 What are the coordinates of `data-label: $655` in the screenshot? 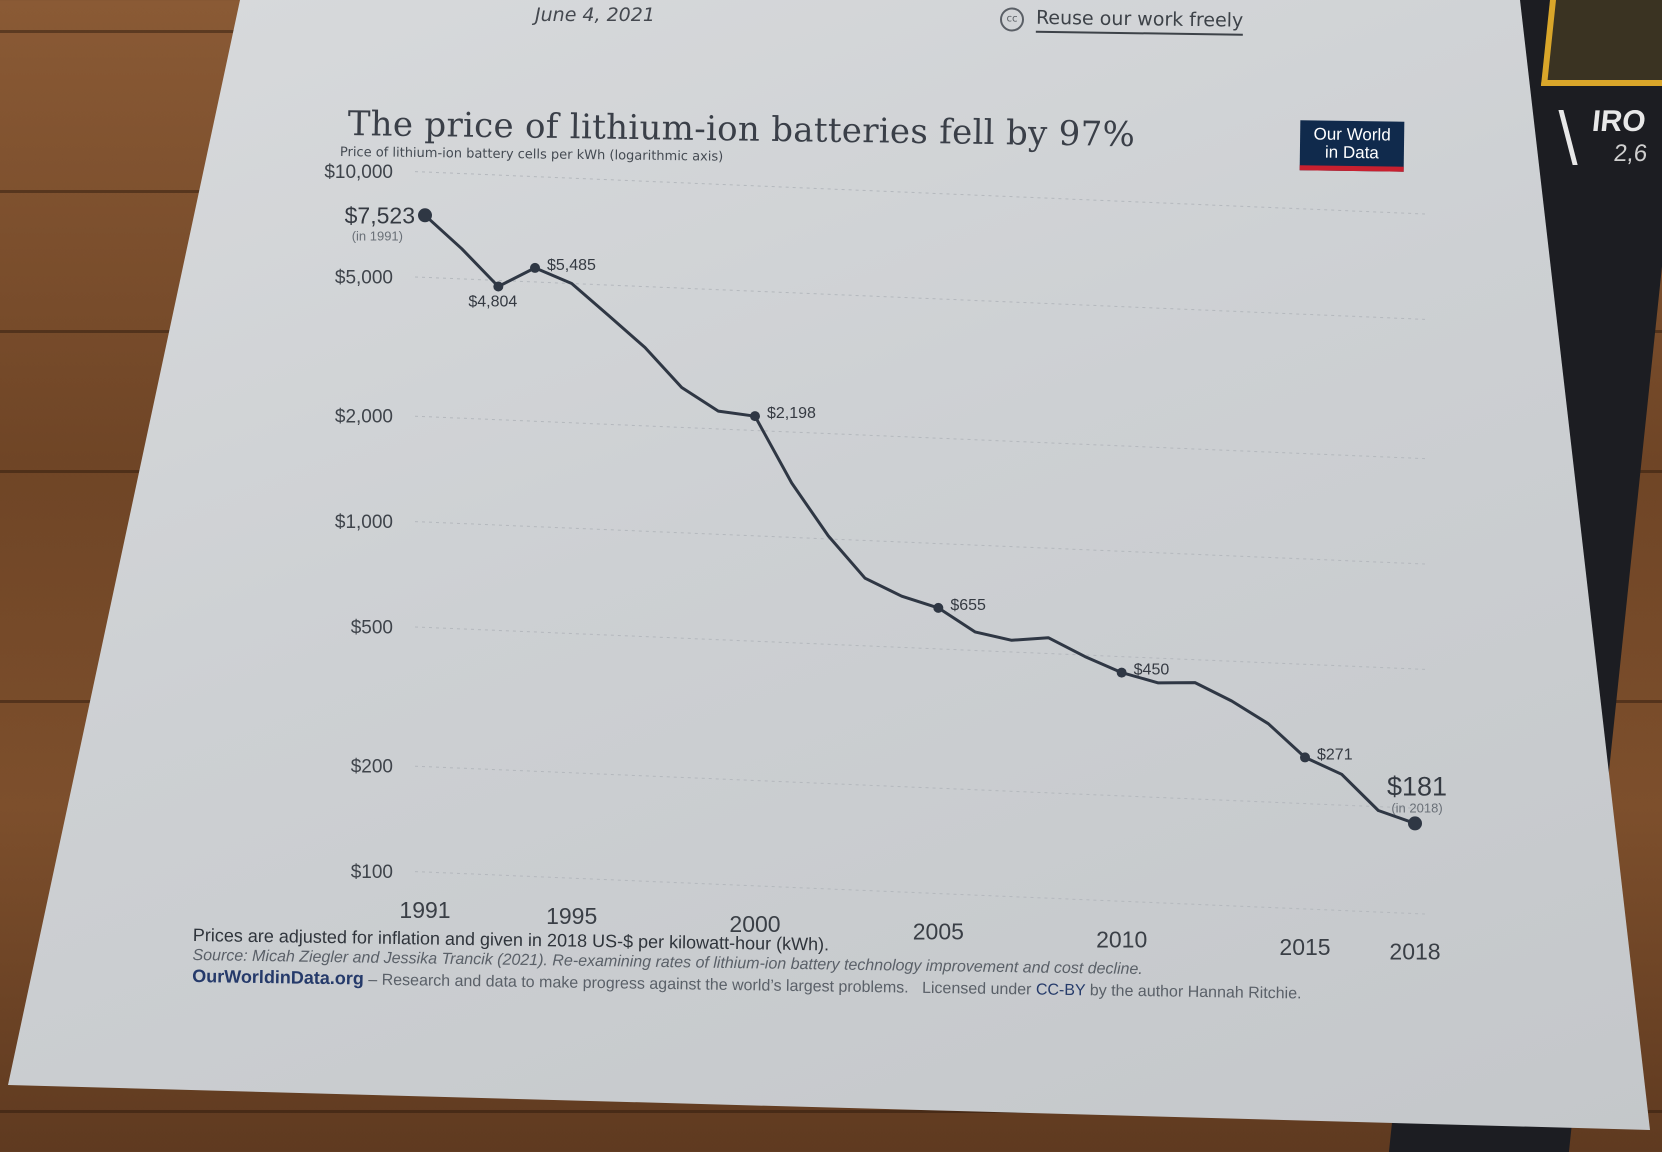 It's located at (968, 605).